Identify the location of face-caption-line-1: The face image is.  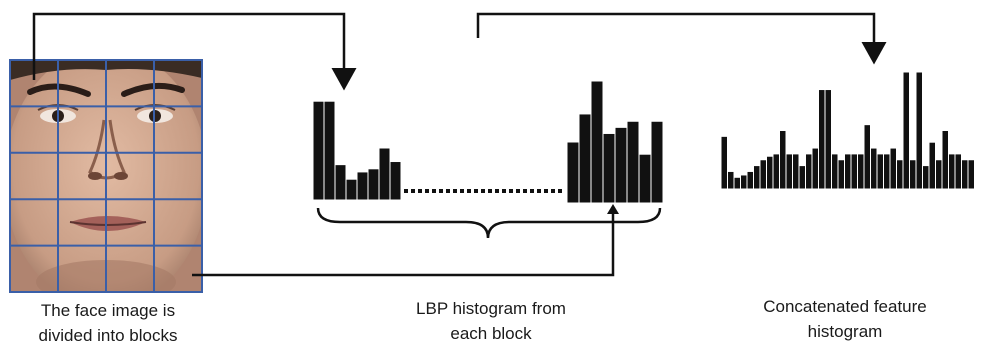
(108, 310).